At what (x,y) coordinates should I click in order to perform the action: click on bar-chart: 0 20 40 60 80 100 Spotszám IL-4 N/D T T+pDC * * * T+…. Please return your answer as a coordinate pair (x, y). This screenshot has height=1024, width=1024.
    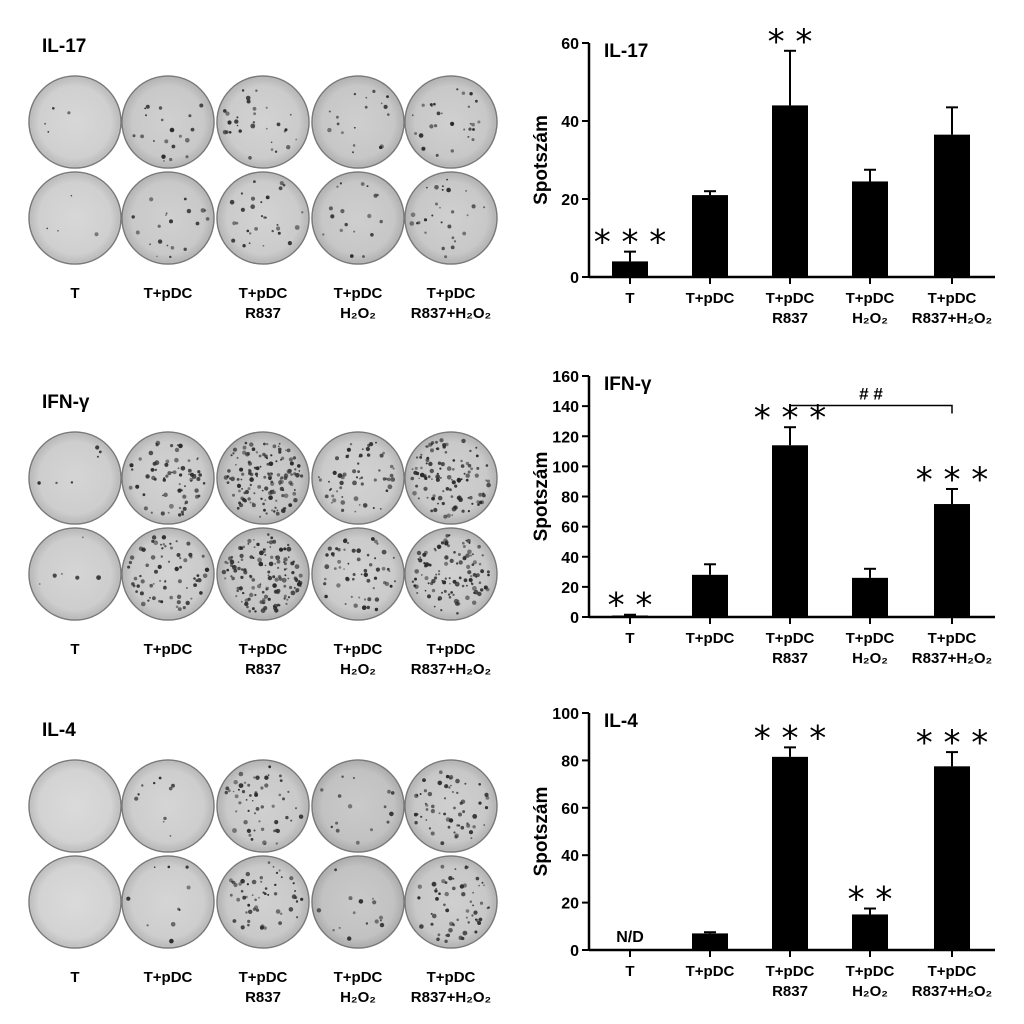
    Looking at the image, I should click on (763, 853).